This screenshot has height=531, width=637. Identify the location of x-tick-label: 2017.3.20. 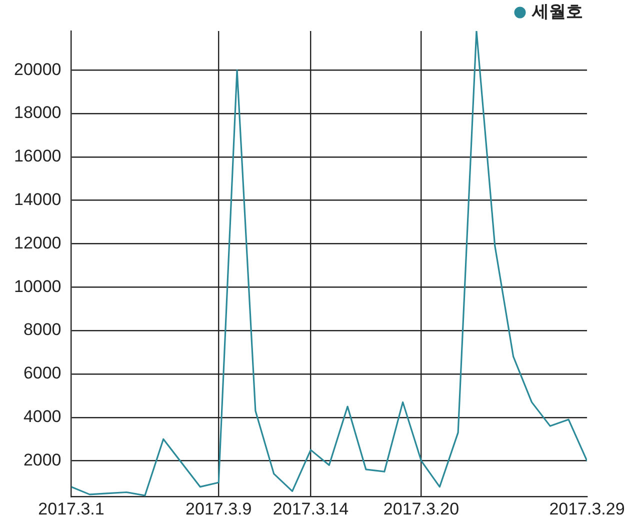
(421, 508).